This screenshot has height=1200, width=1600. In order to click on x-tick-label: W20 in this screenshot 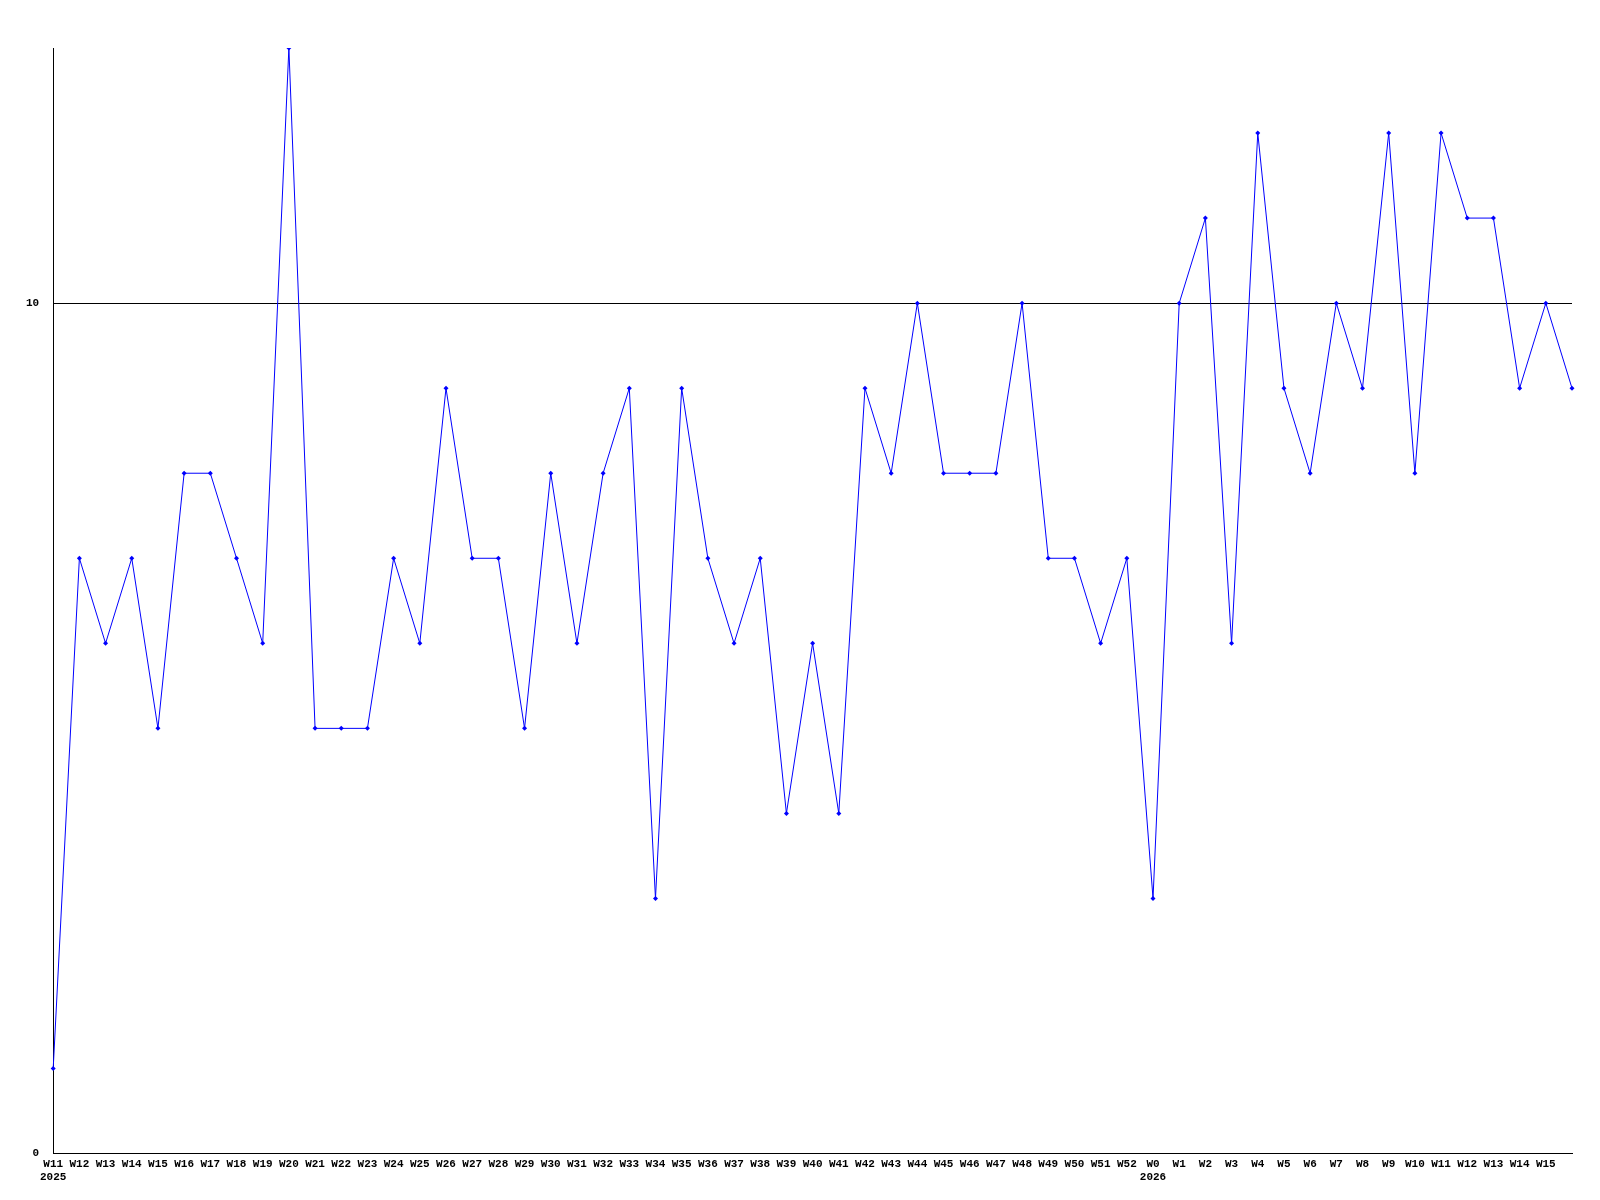, I will do `click(288, 1163)`.